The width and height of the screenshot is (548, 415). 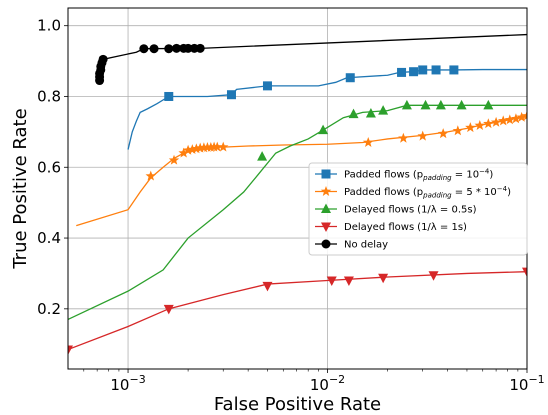 What do you see at coordinates (137, 379) in the screenshot?
I see `x-tick-label-exponent-0: −3` at bounding box center [137, 379].